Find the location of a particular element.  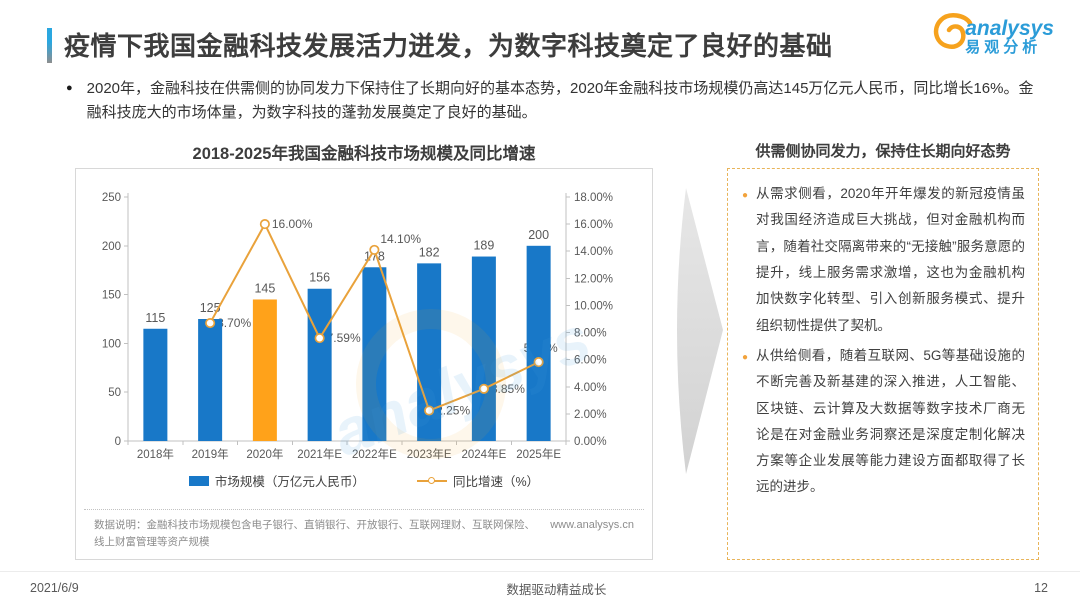

legend-item-market-size: 市场规模（万亿元人民币） is located at coordinates (276, 480).